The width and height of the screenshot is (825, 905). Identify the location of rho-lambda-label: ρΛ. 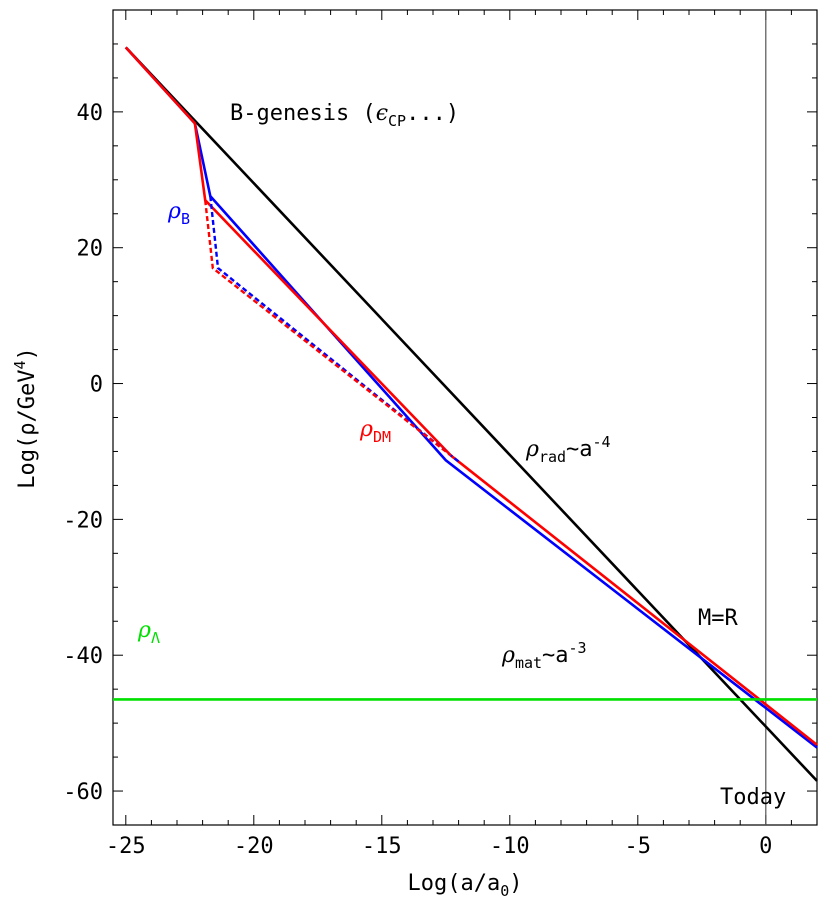
(148, 632).